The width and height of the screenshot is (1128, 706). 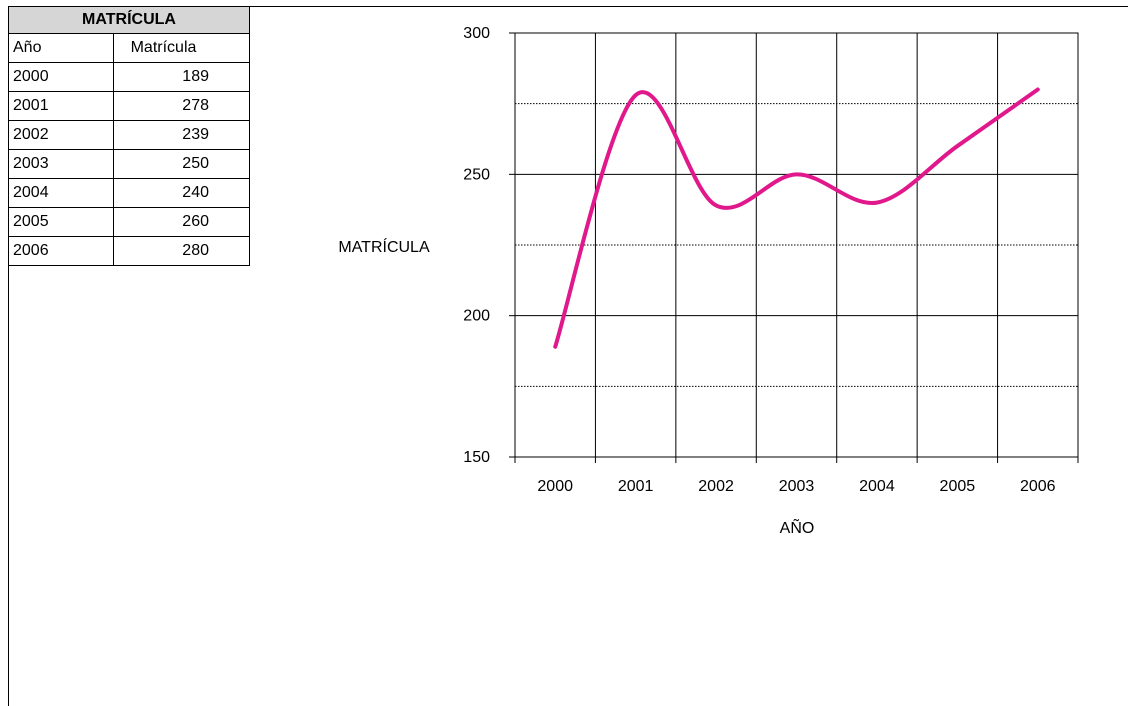 I want to click on x-tick-label: 2006, so click(x=1038, y=486).